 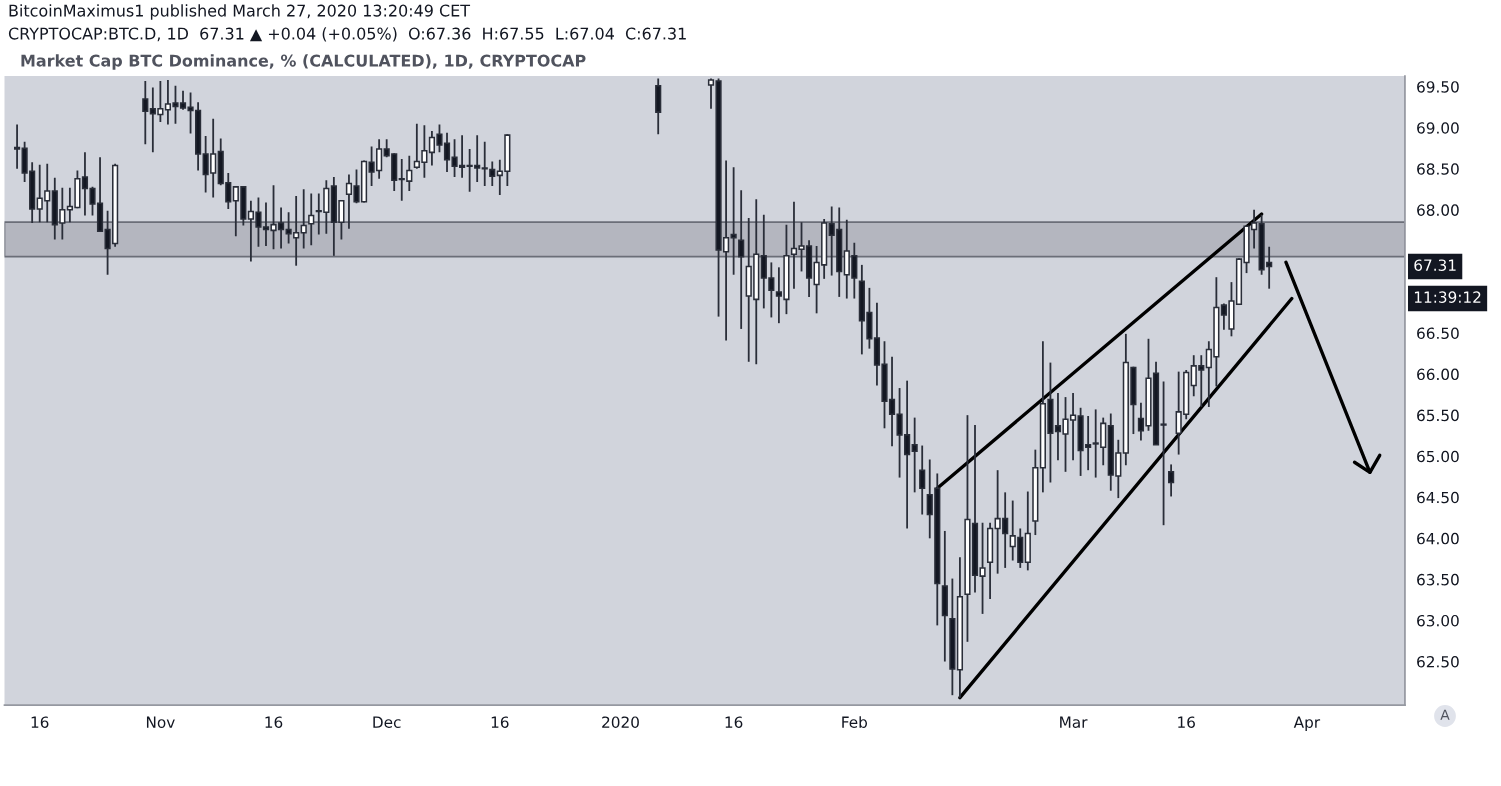 What do you see at coordinates (160, 722) in the screenshot?
I see `x-tick-label: Nov` at bounding box center [160, 722].